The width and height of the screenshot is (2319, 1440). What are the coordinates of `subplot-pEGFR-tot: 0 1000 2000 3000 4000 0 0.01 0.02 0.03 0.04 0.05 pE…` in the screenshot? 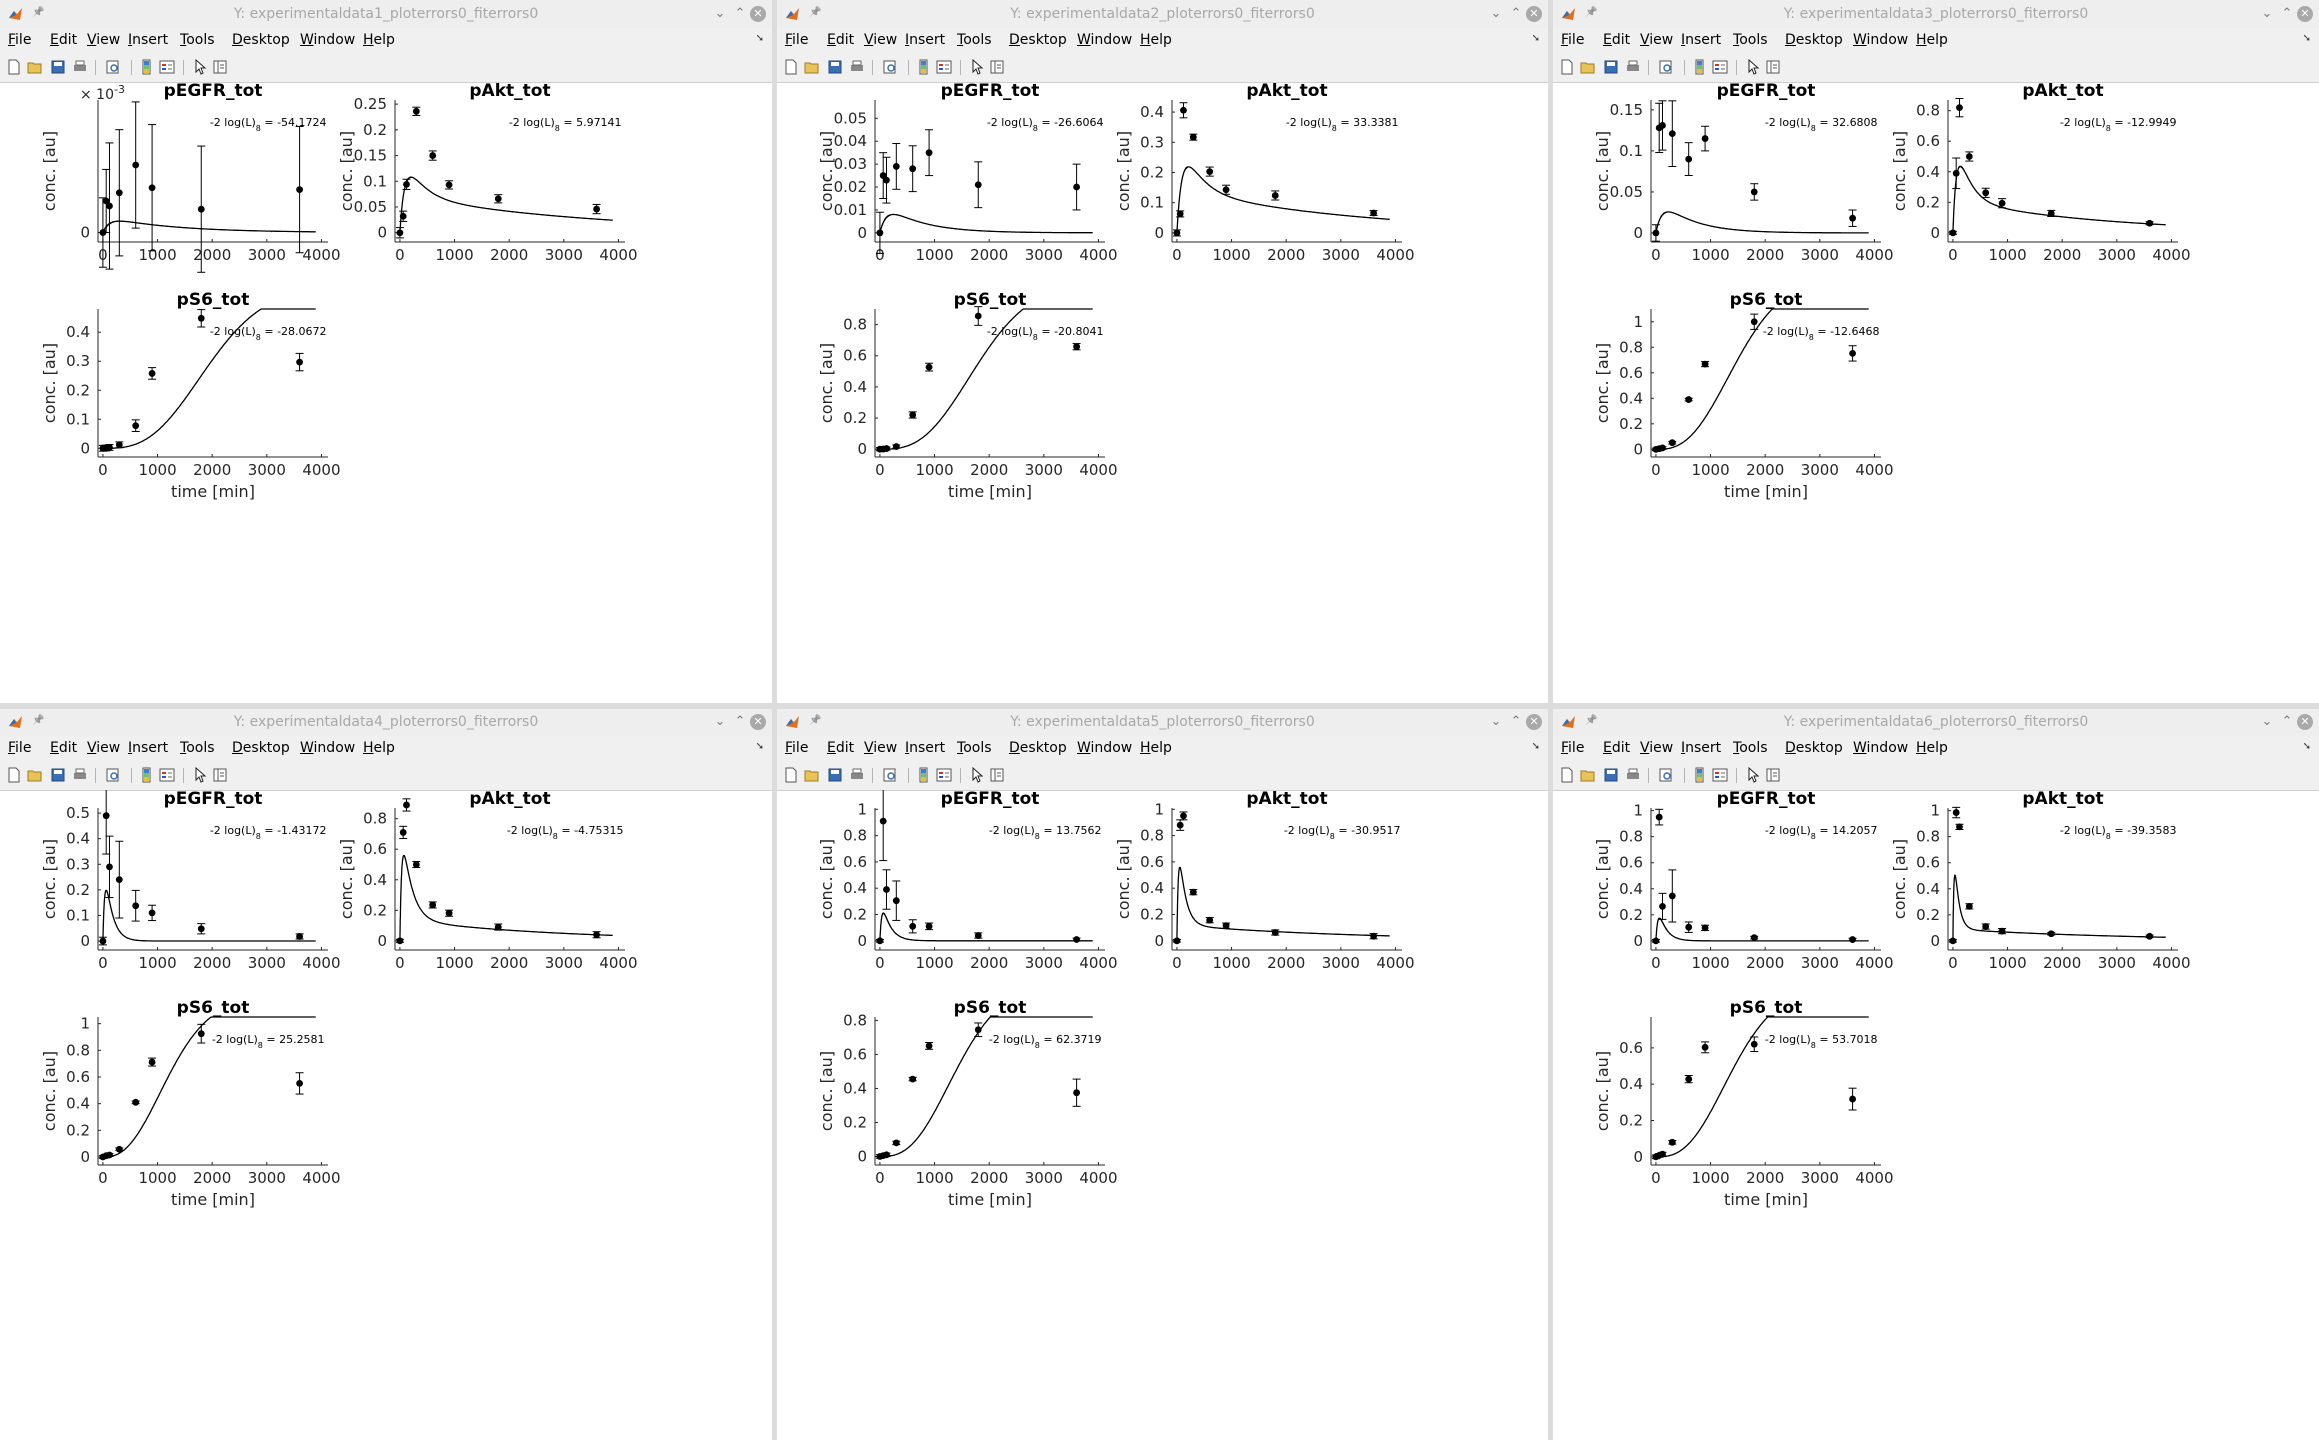 It's located at (967, 173).